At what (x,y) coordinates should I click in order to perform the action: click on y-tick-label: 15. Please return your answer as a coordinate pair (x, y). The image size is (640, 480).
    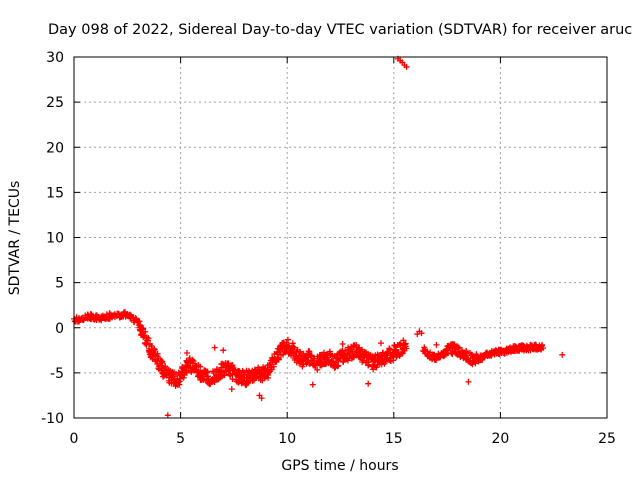
    Looking at the image, I should click on (55, 193).